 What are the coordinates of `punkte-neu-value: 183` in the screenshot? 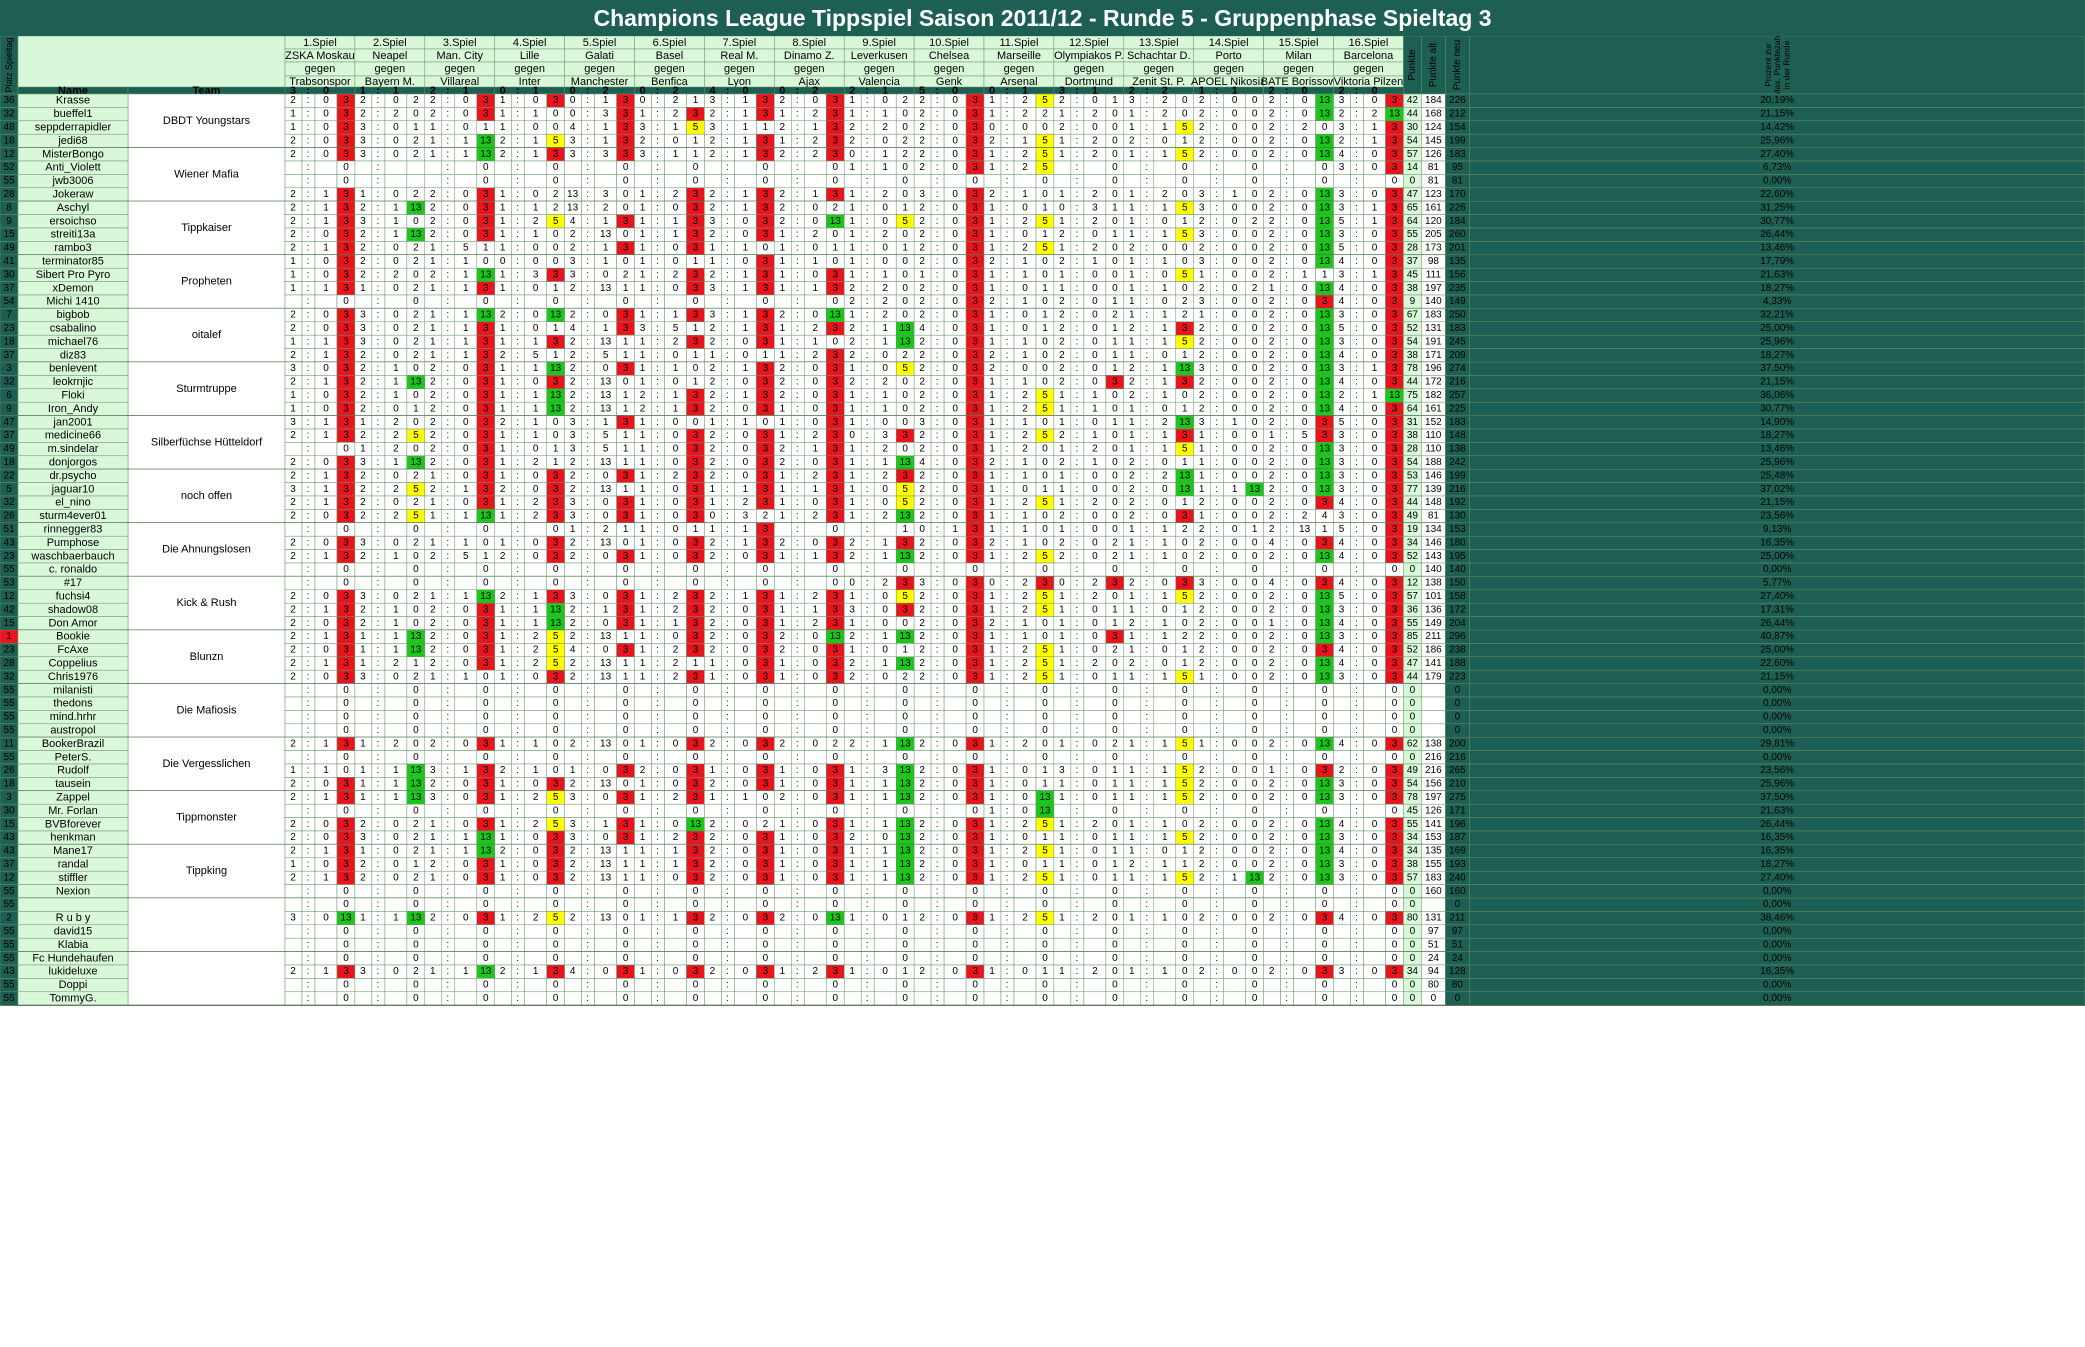 It's located at (1457, 422).